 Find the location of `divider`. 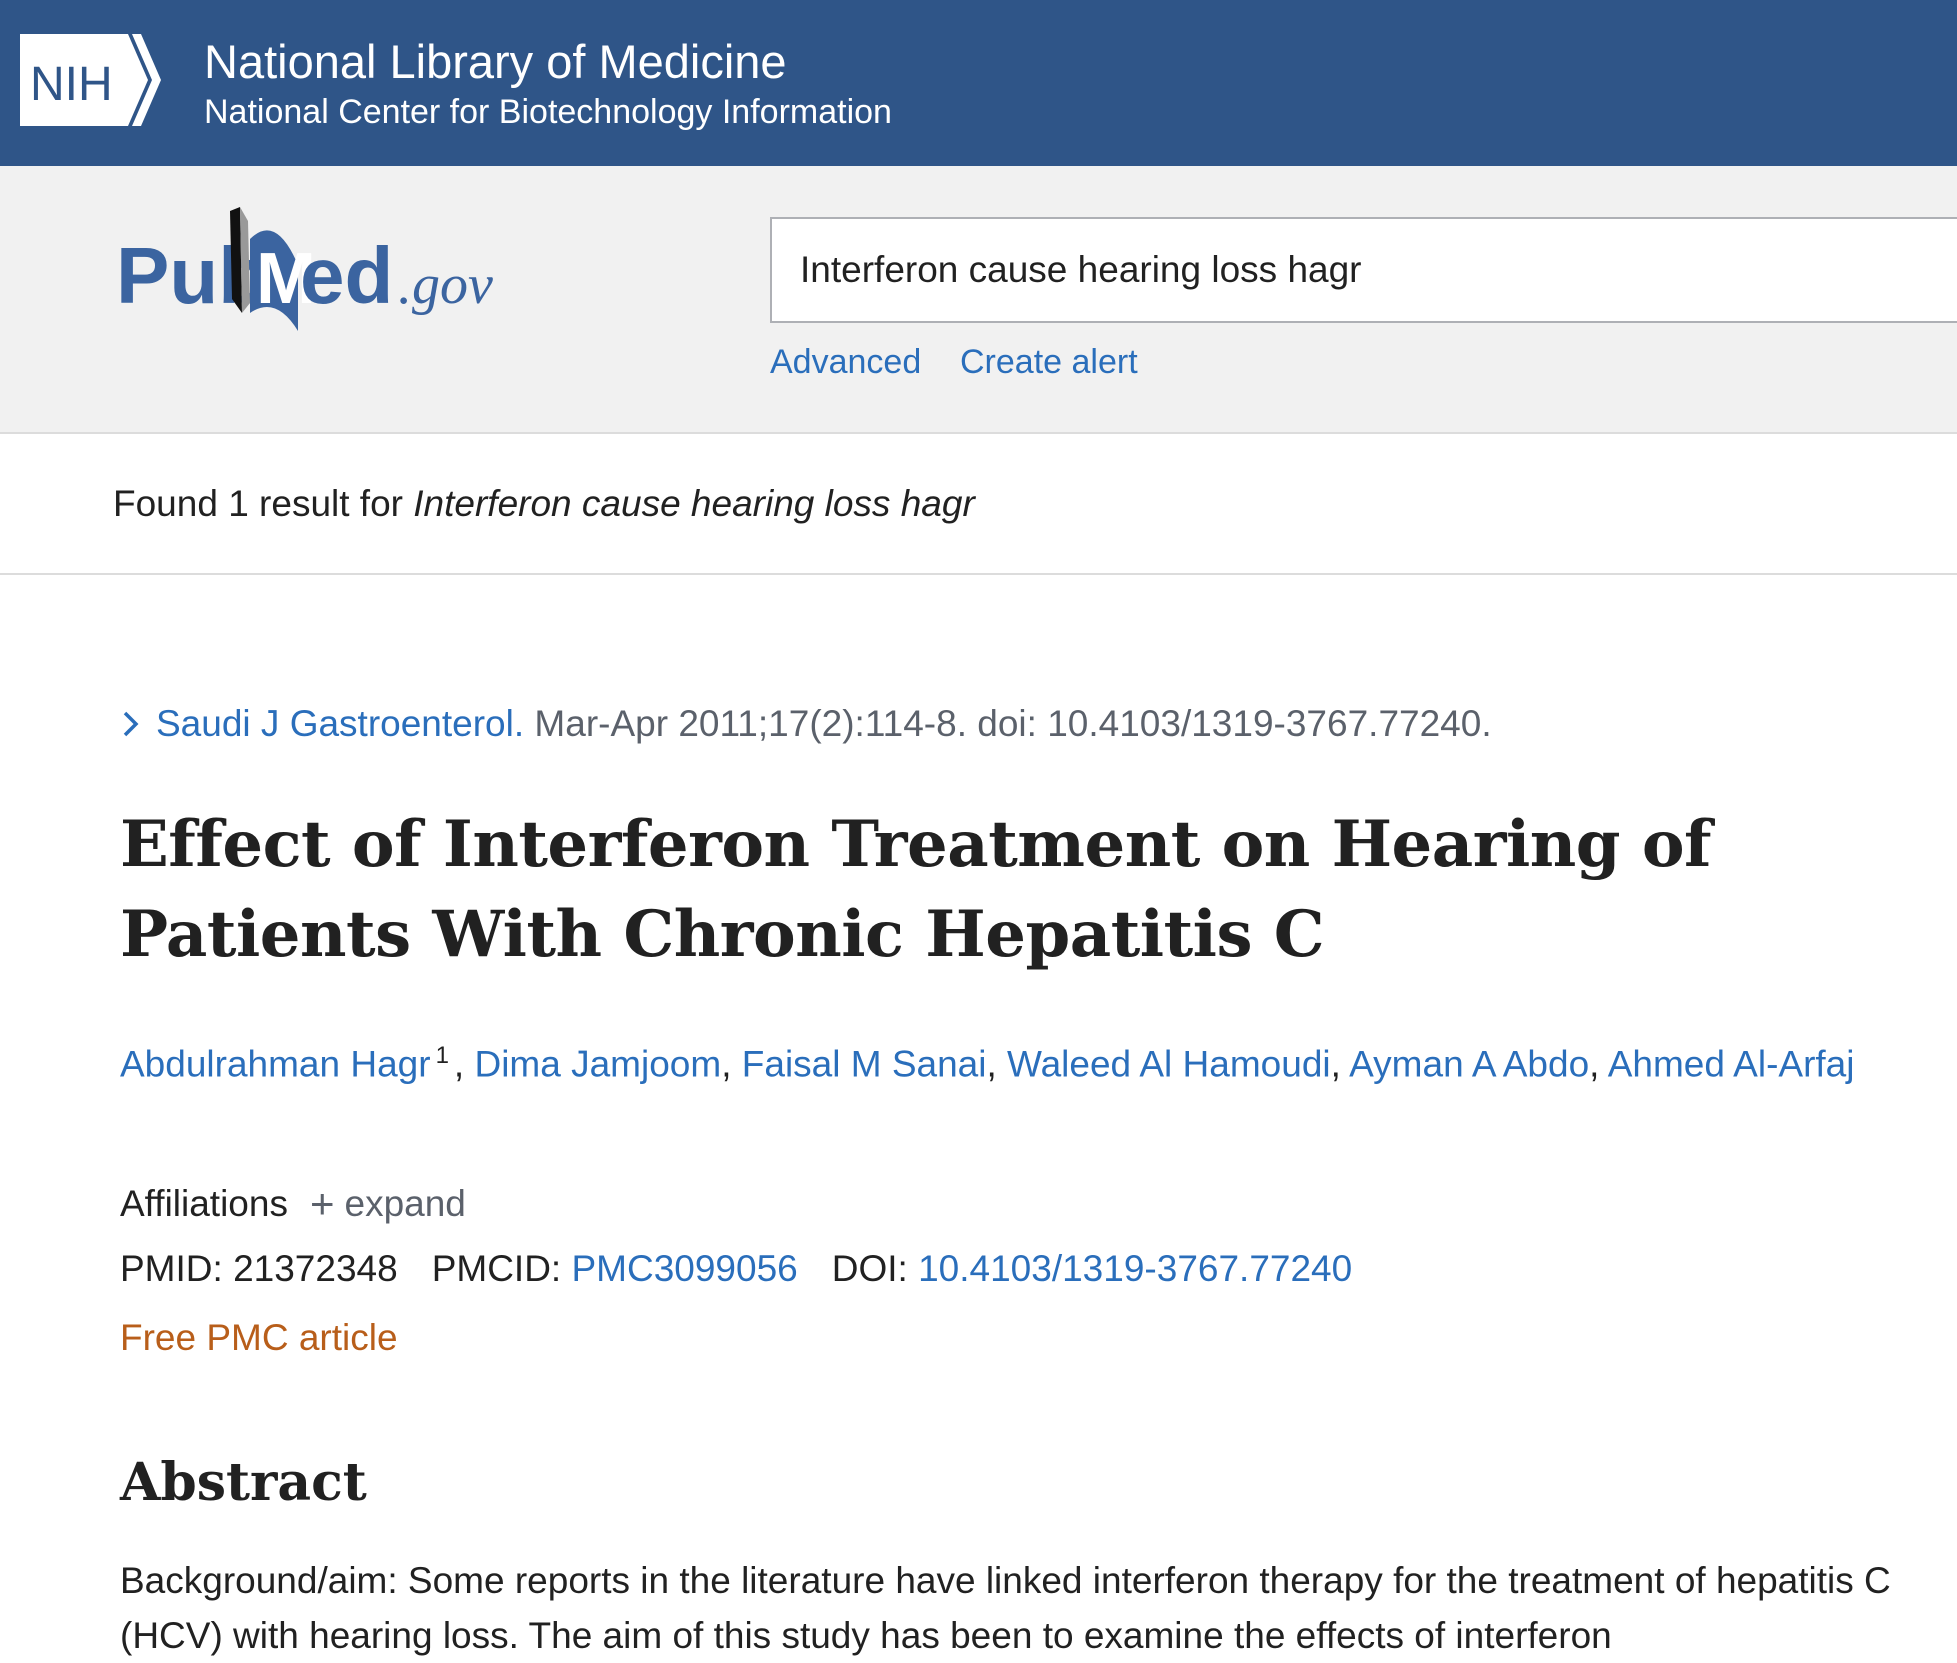

divider is located at coordinates (978, 574).